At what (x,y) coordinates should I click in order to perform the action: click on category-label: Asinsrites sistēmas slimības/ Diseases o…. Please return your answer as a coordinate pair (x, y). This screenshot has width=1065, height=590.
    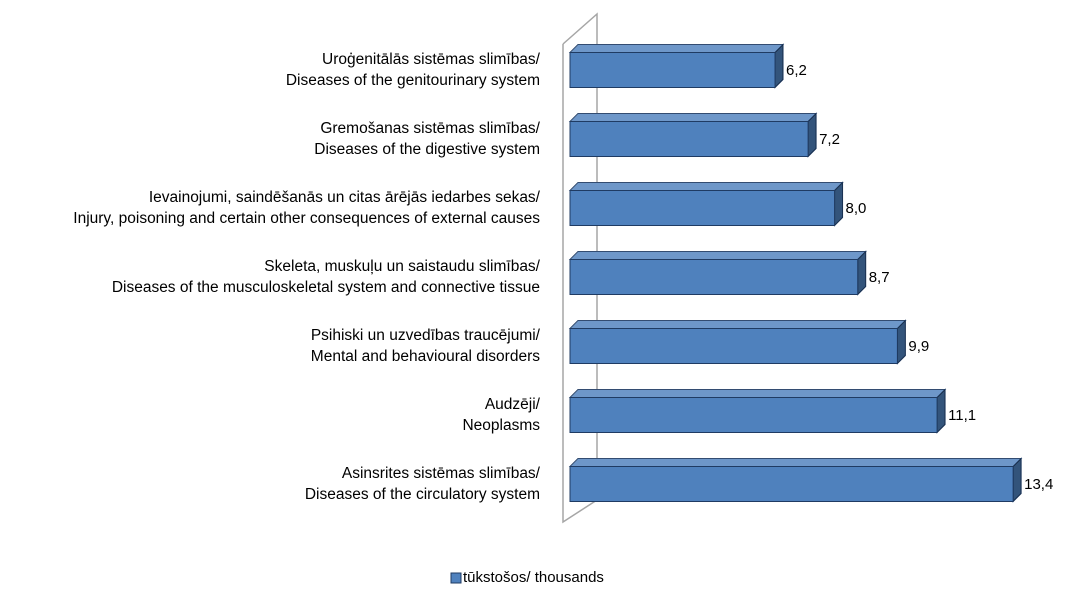
    Looking at the image, I should click on (422, 484).